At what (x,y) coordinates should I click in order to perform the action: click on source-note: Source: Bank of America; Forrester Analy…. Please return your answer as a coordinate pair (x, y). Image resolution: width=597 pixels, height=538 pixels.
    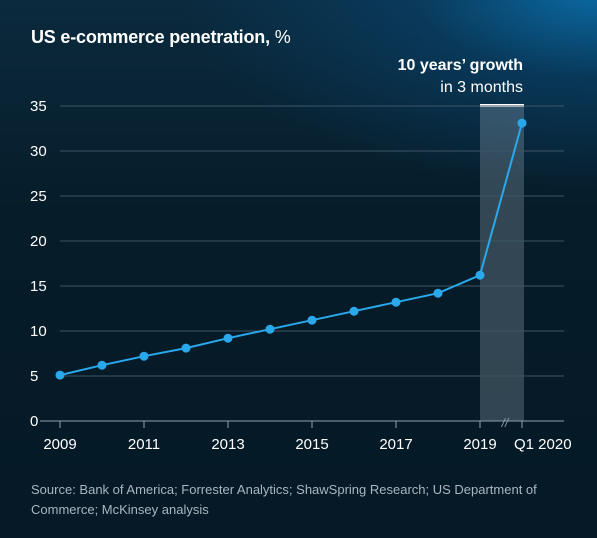
    Looking at the image, I should click on (284, 499).